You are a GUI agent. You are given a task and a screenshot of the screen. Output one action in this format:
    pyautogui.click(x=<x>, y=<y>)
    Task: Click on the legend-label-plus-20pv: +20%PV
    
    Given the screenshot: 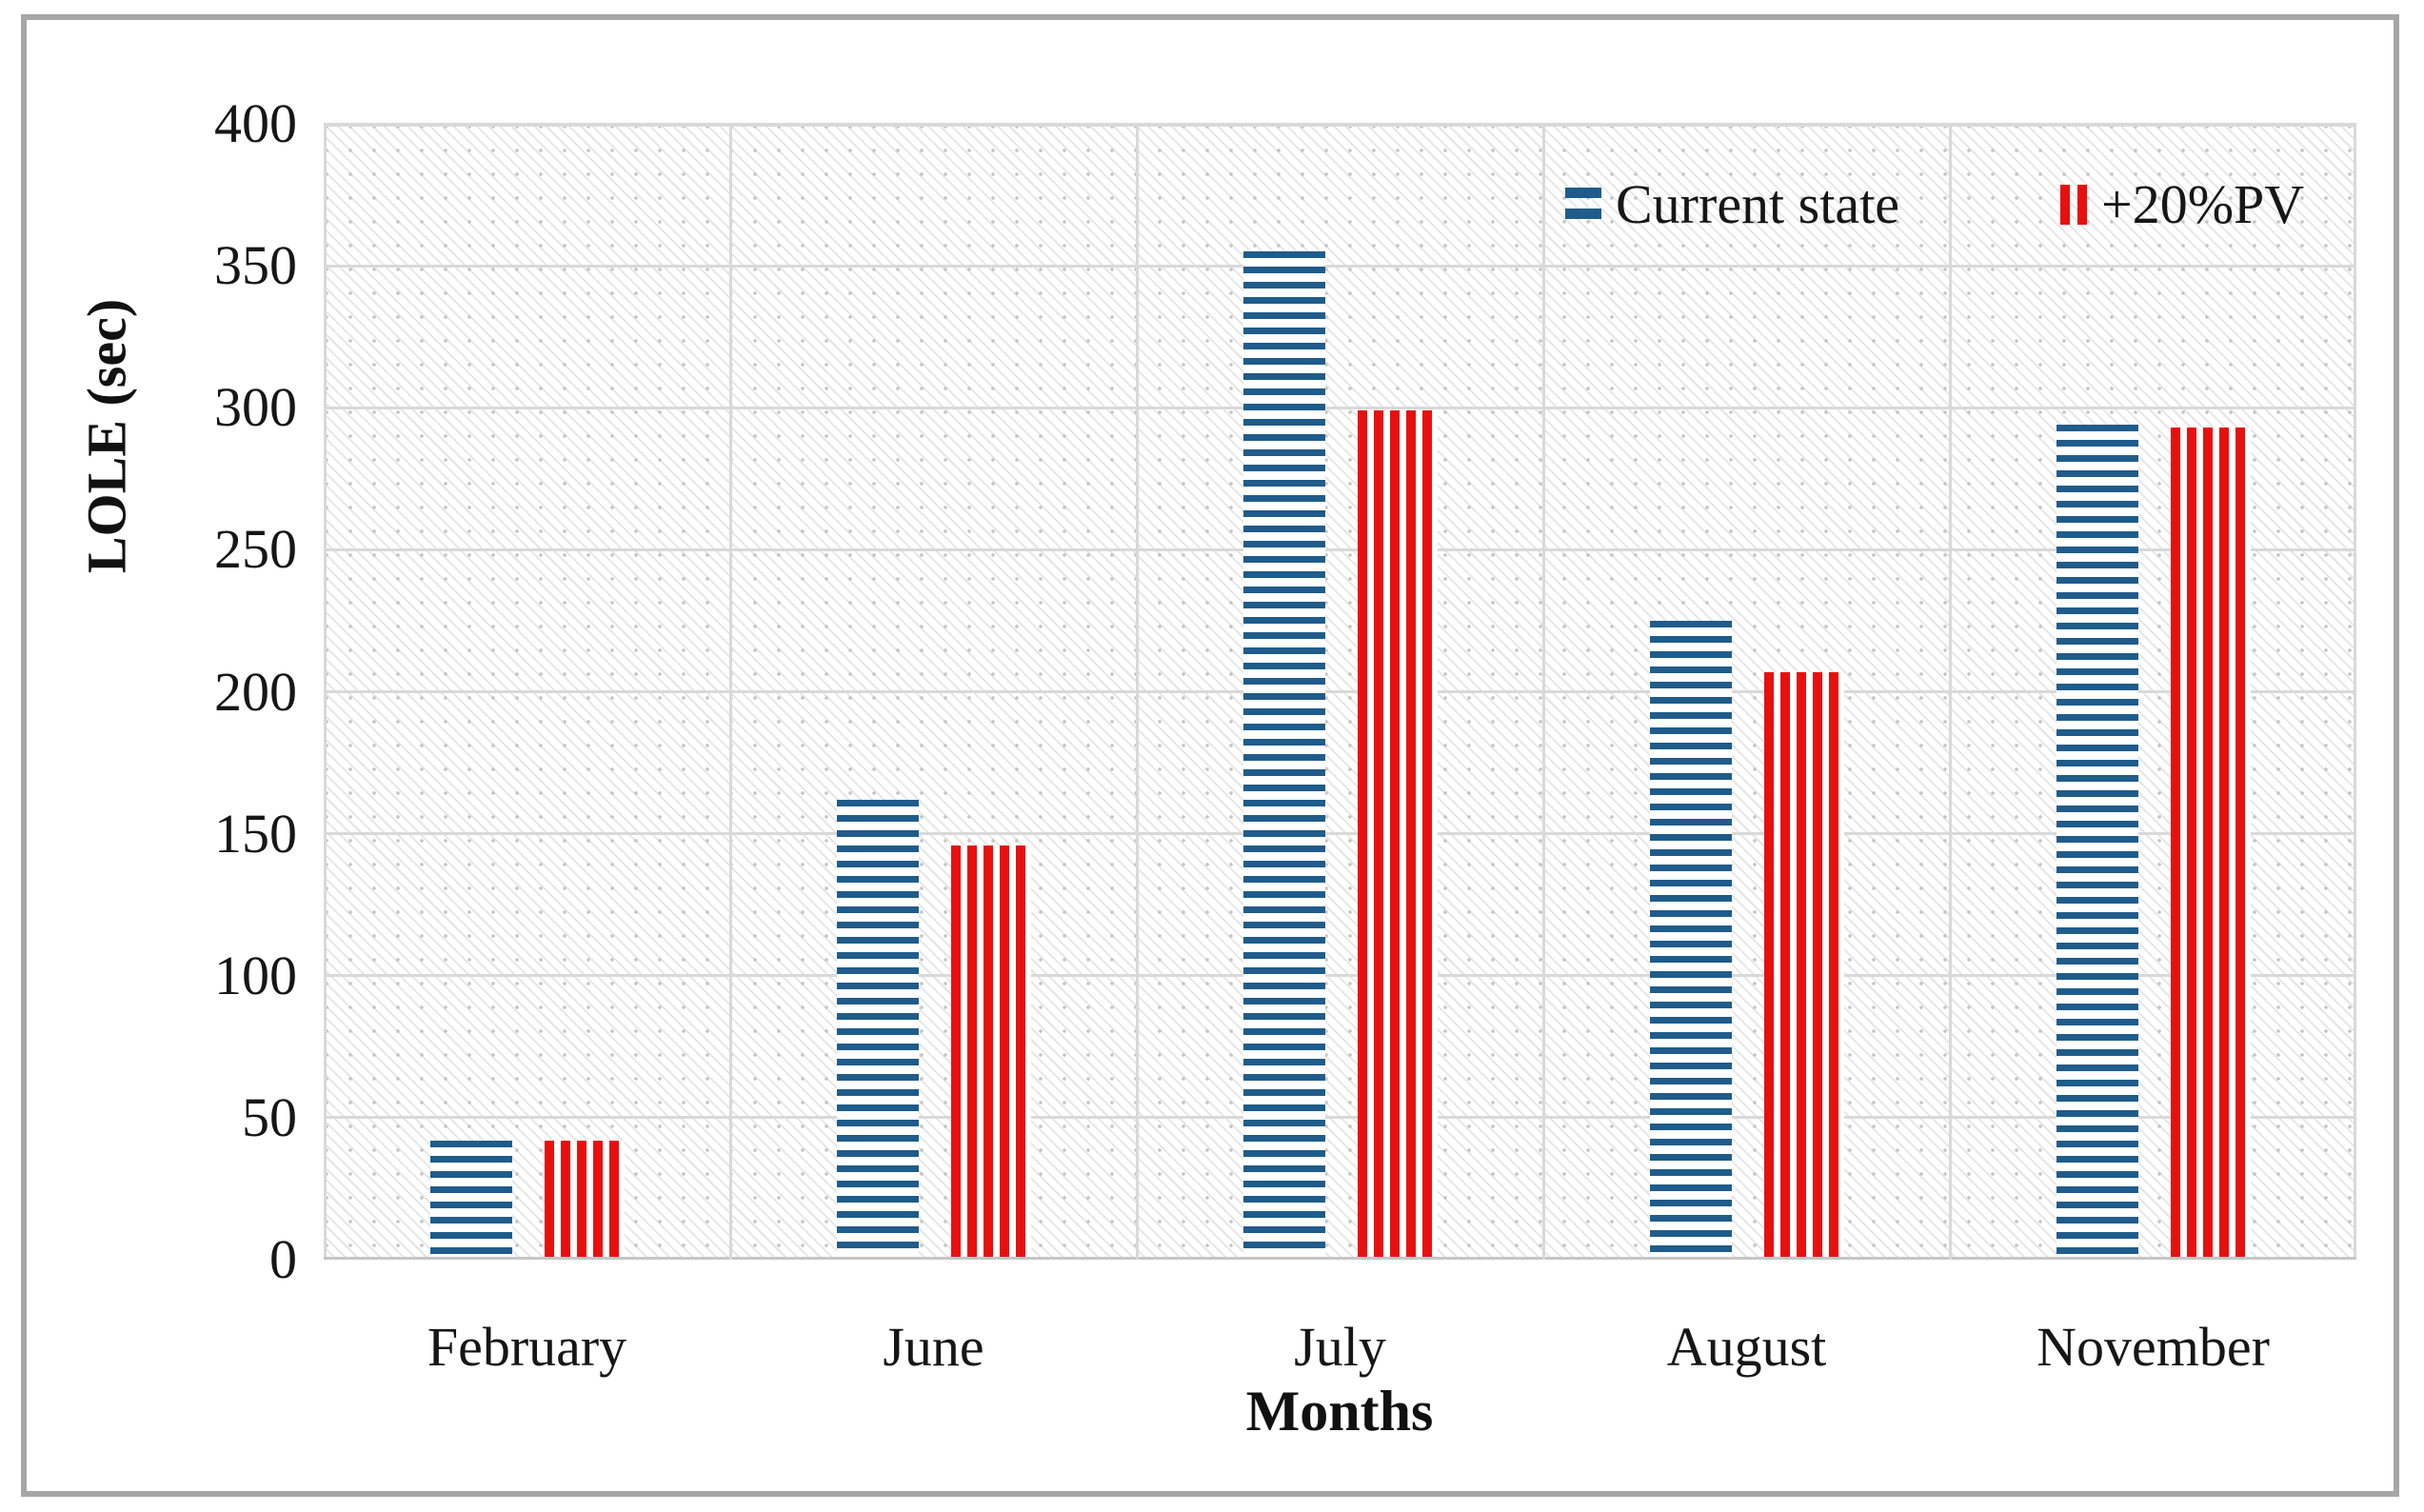 What is the action you would take?
    pyautogui.click(x=2203, y=204)
    